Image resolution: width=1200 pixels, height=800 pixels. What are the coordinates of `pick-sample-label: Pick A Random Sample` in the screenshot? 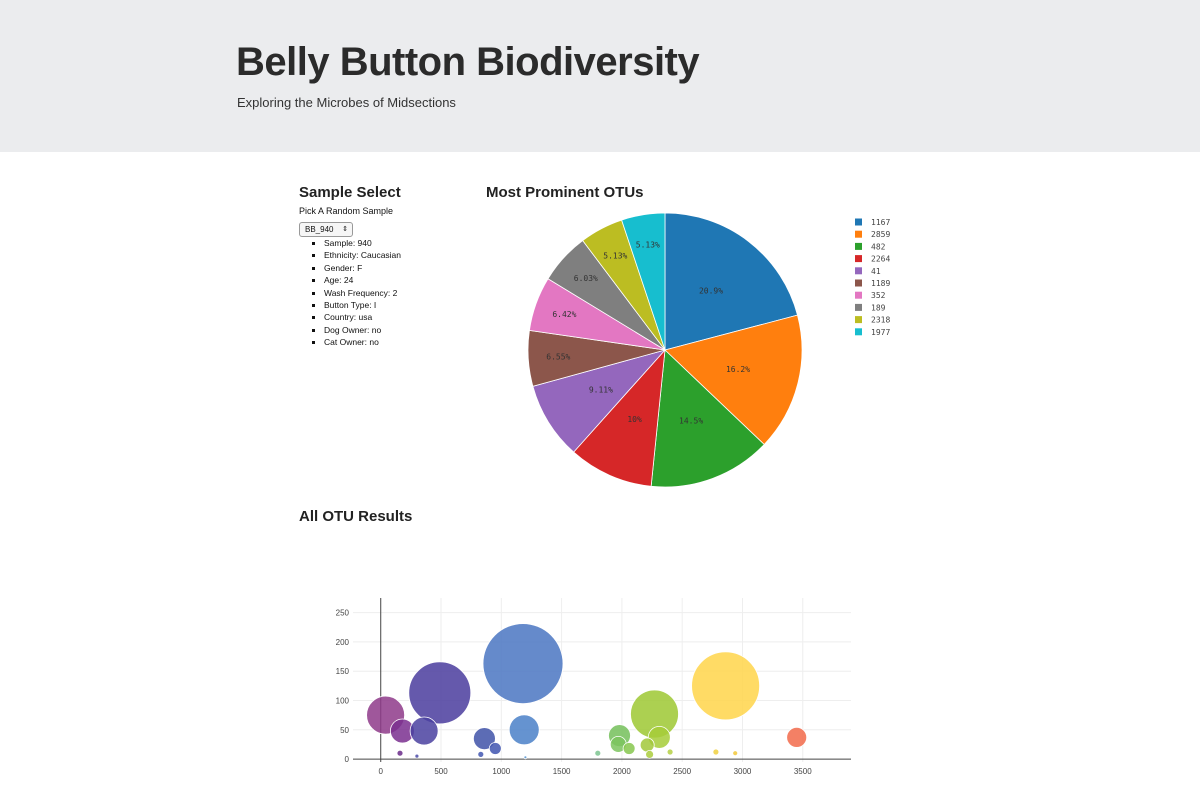 It's located at (346, 211).